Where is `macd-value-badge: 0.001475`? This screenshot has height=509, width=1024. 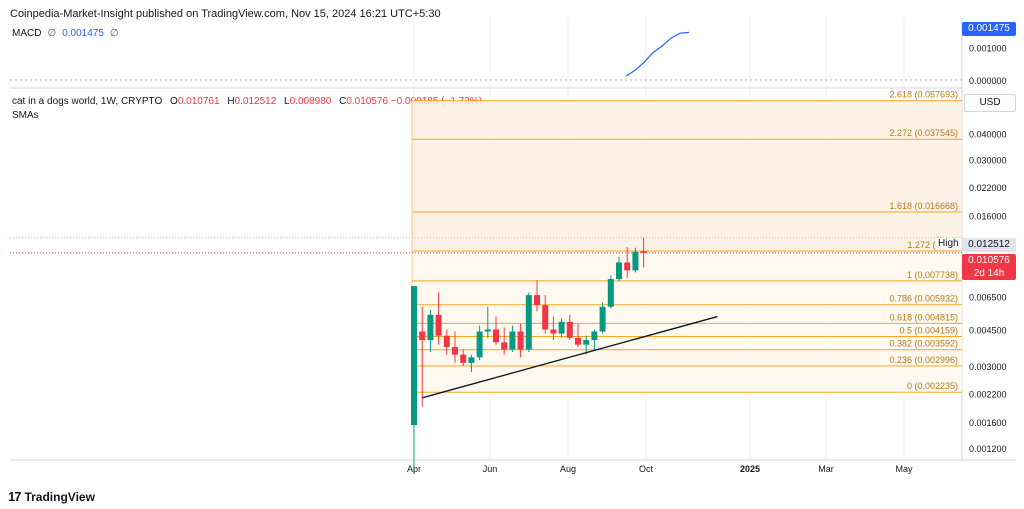
macd-value-badge: 0.001475 is located at coordinates (989, 29).